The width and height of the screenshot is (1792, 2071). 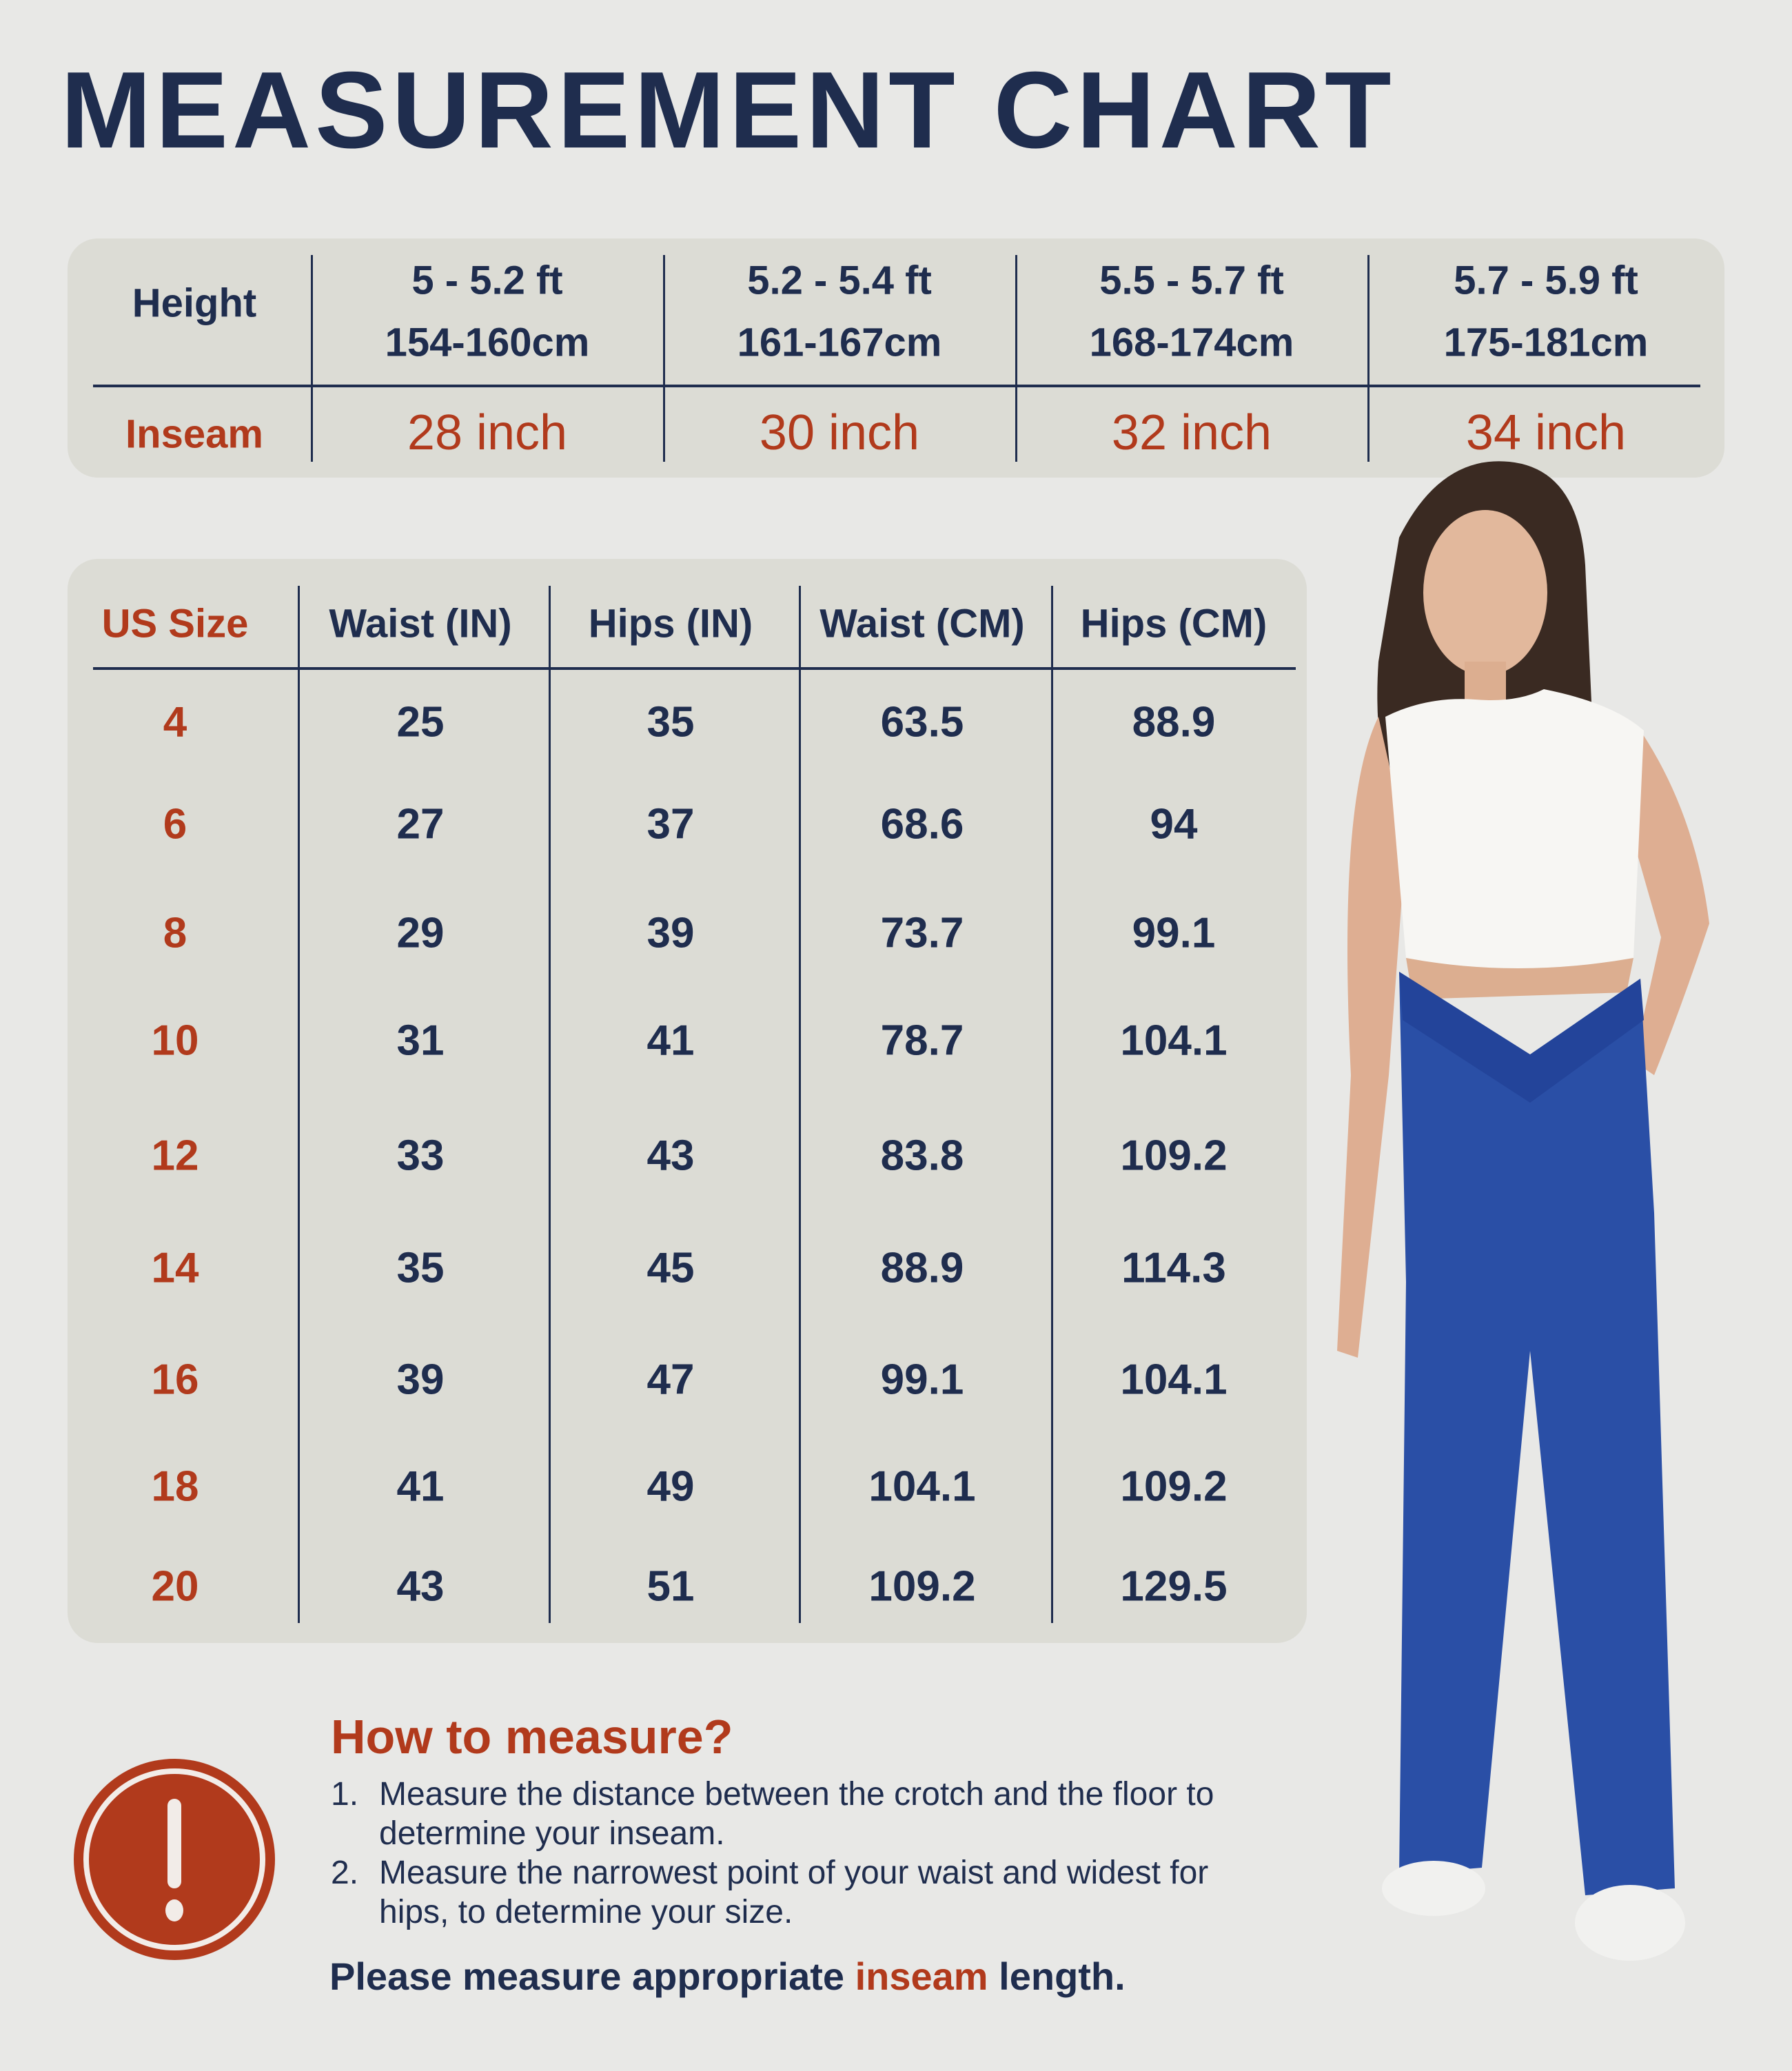 I want to click on how-to-heading: How to measure?, so click(x=532, y=1737).